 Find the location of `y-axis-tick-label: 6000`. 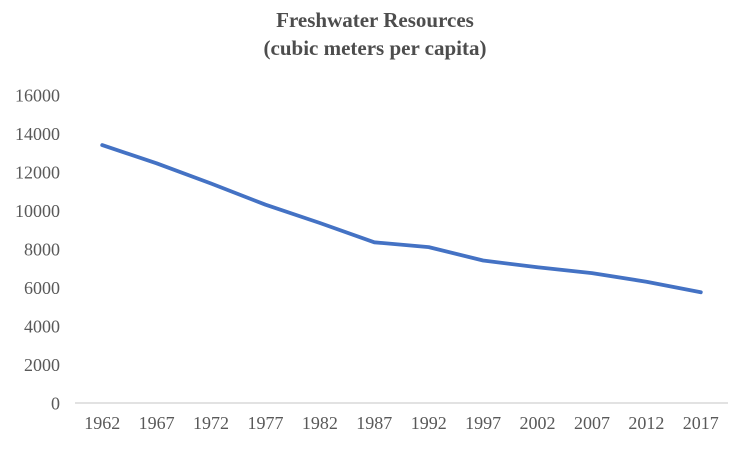

y-axis-tick-label: 6000 is located at coordinates (42, 288).